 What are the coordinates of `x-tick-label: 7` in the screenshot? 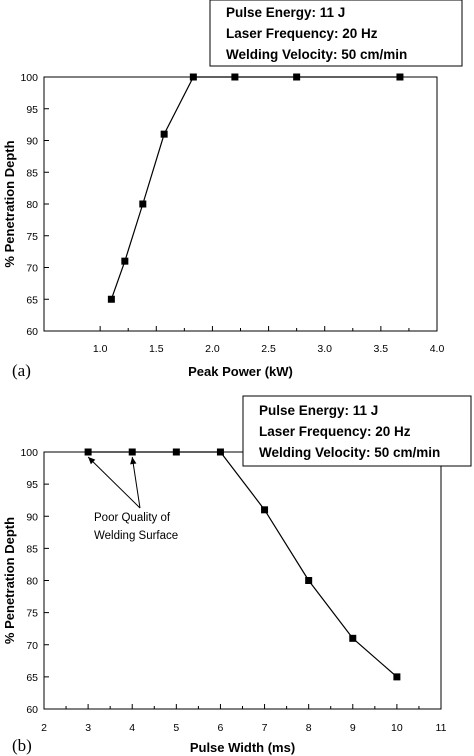 It's located at (265, 728).